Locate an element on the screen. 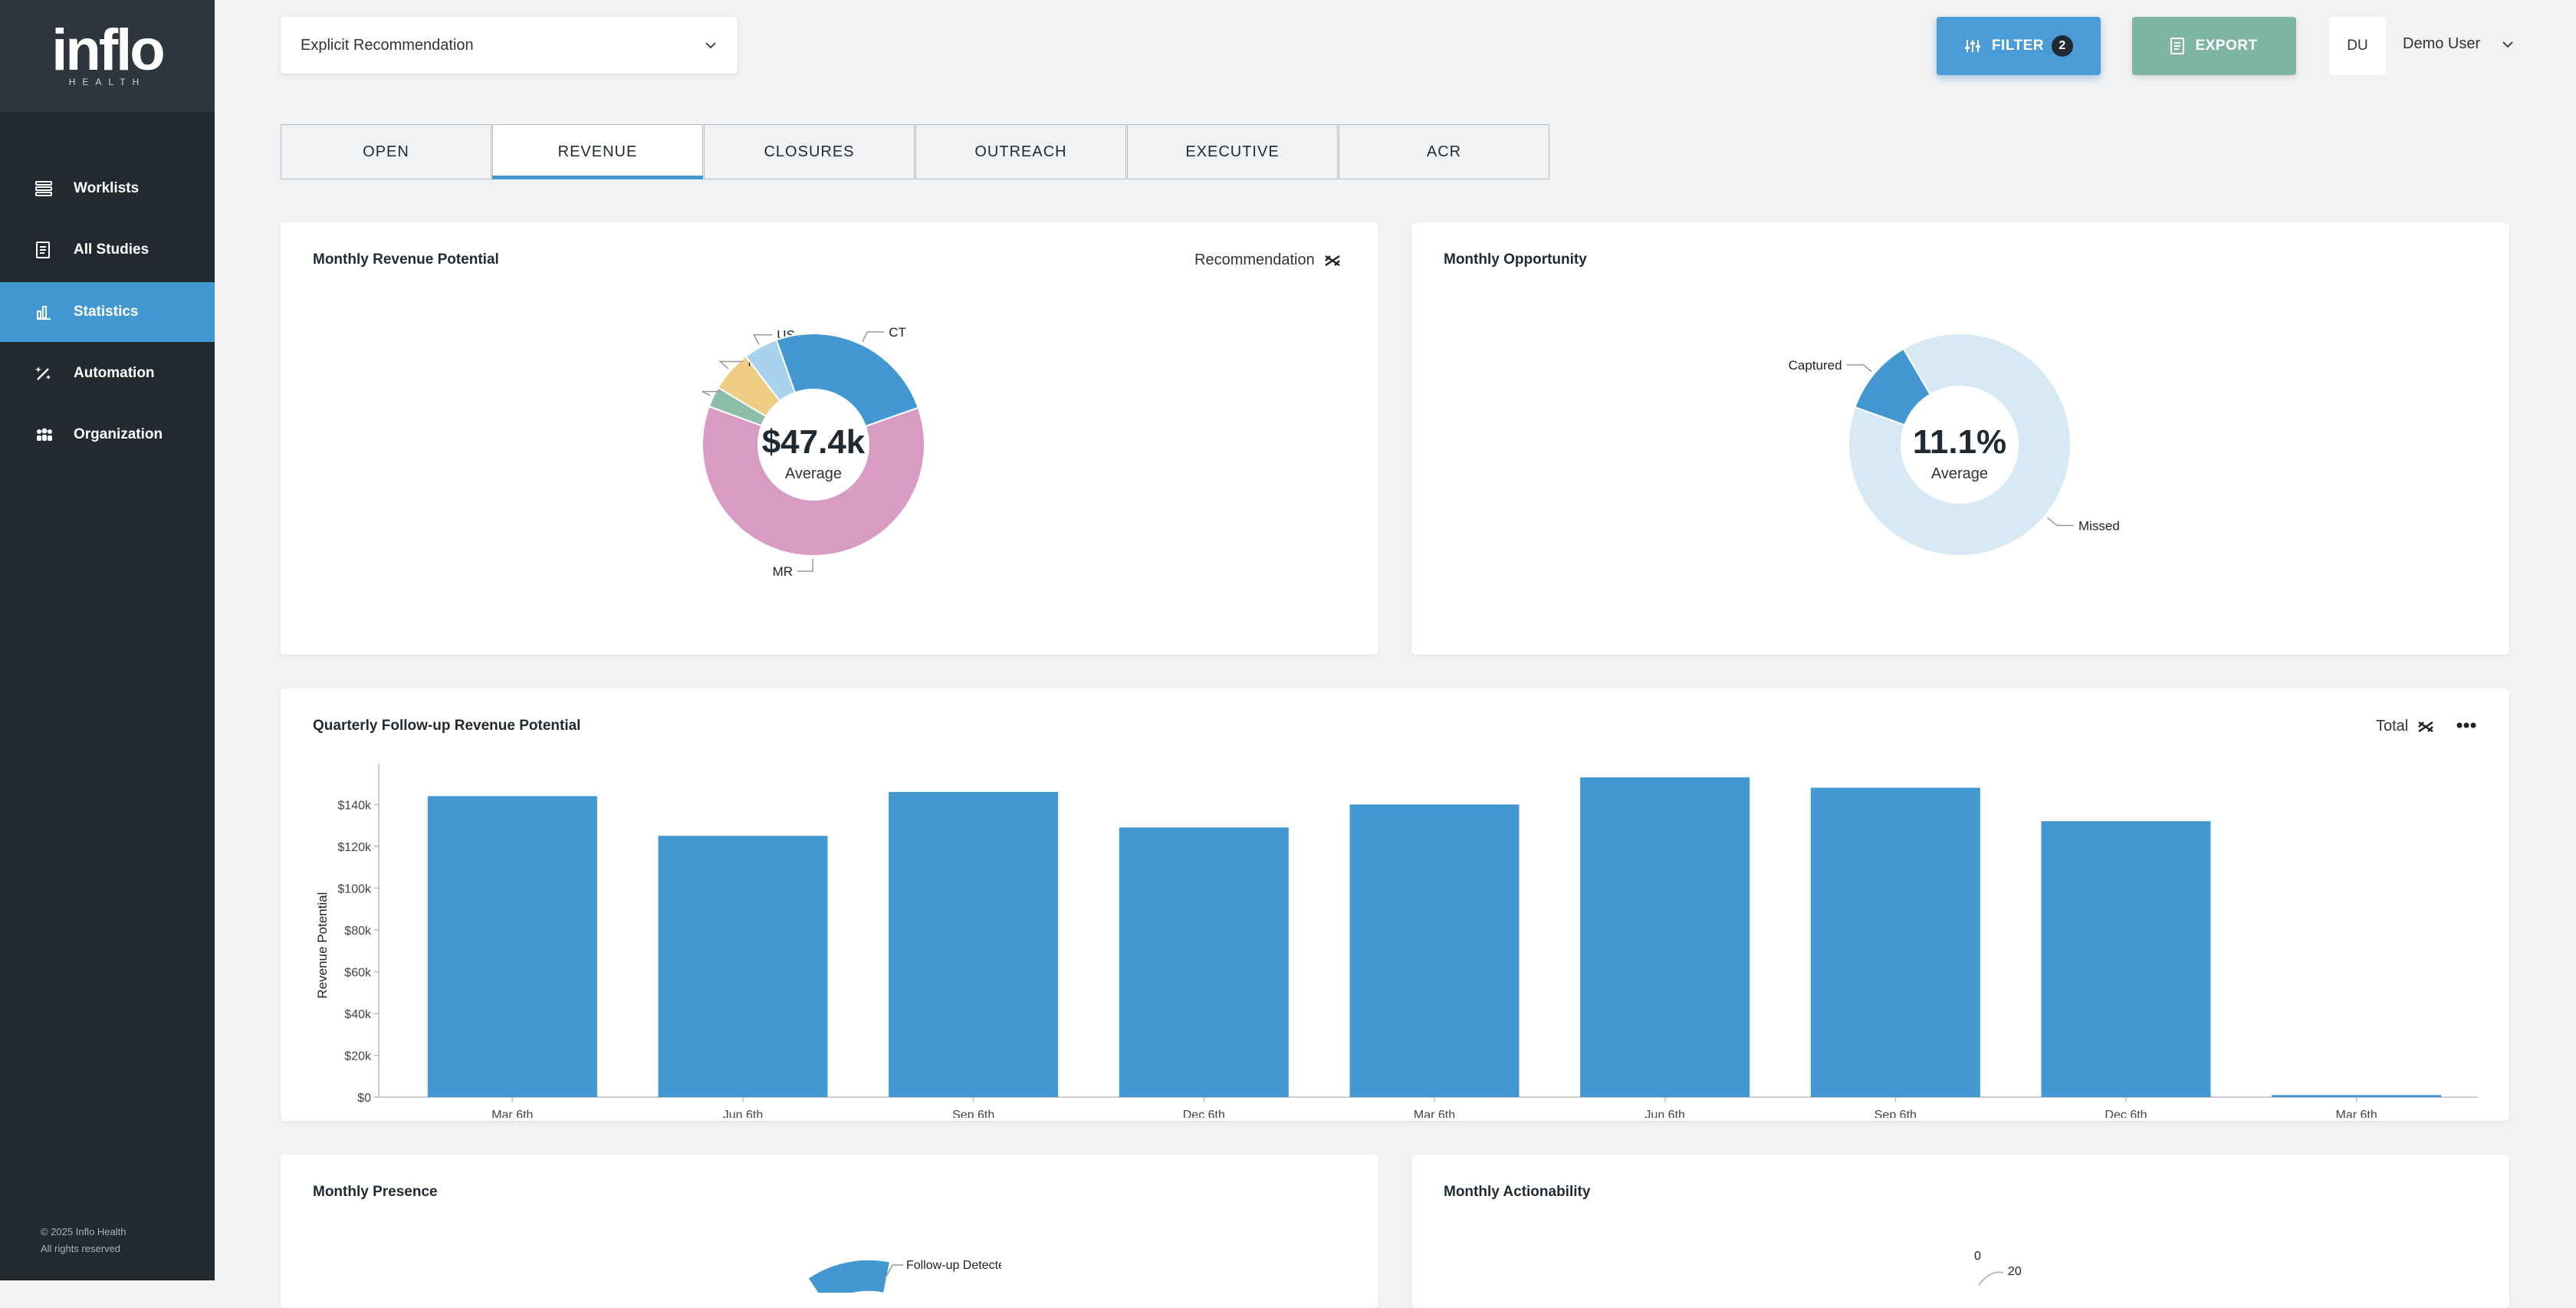  export-button: EXPORT is located at coordinates (2214, 46).